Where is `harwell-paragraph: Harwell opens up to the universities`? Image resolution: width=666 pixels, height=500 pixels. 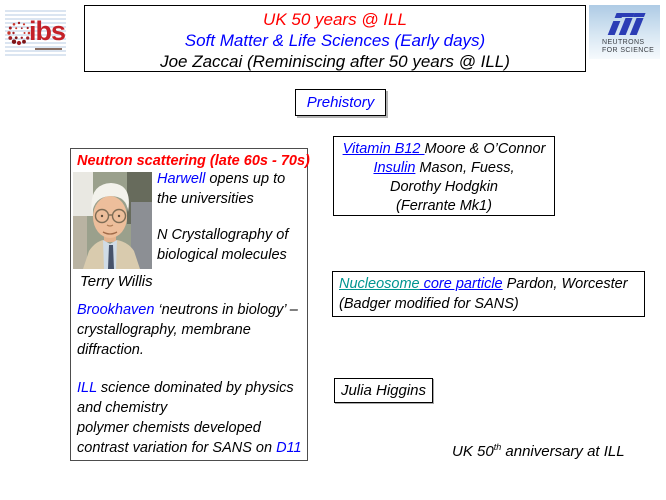
harwell-paragraph: Harwell opens up to the universities is located at coordinates (231, 189).